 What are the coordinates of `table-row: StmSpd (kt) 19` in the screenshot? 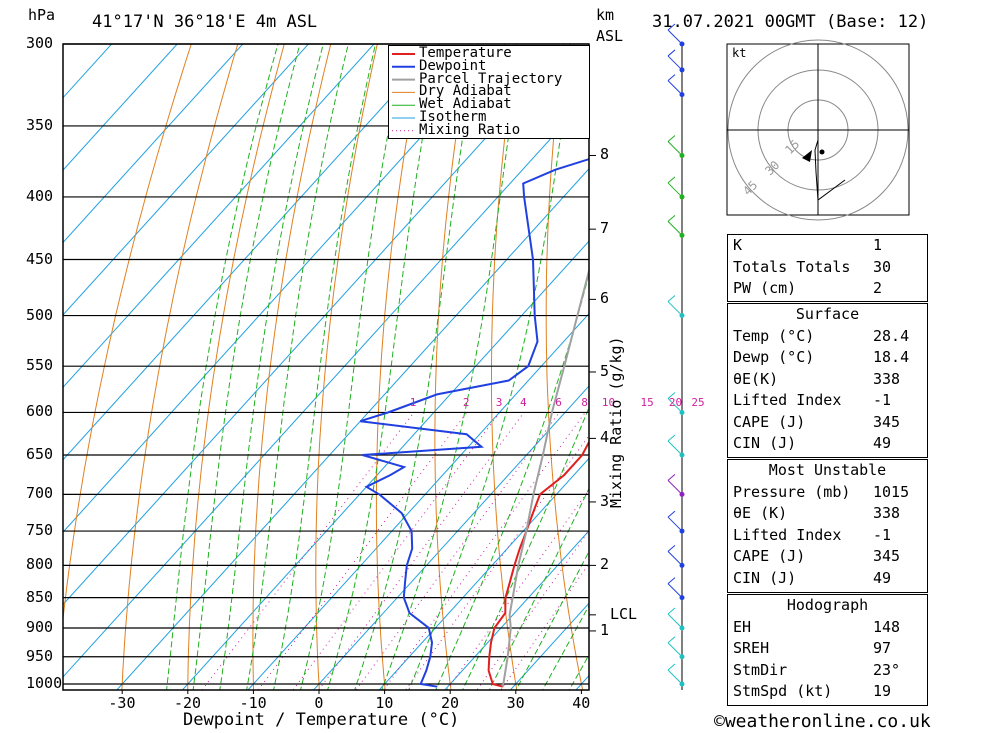 It's located at (827, 692).